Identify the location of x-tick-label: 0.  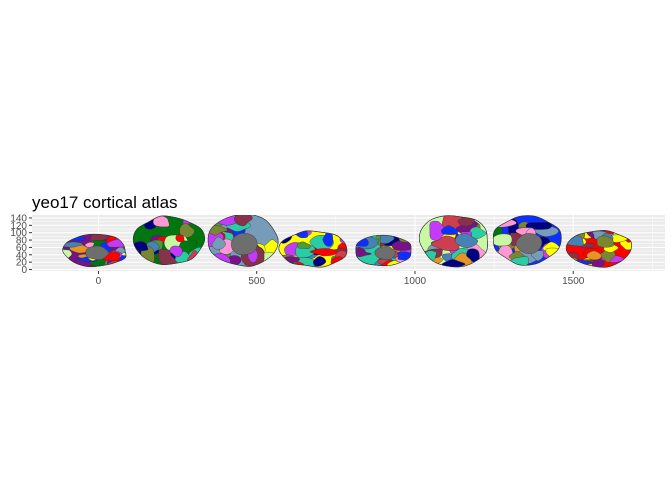
(99, 281).